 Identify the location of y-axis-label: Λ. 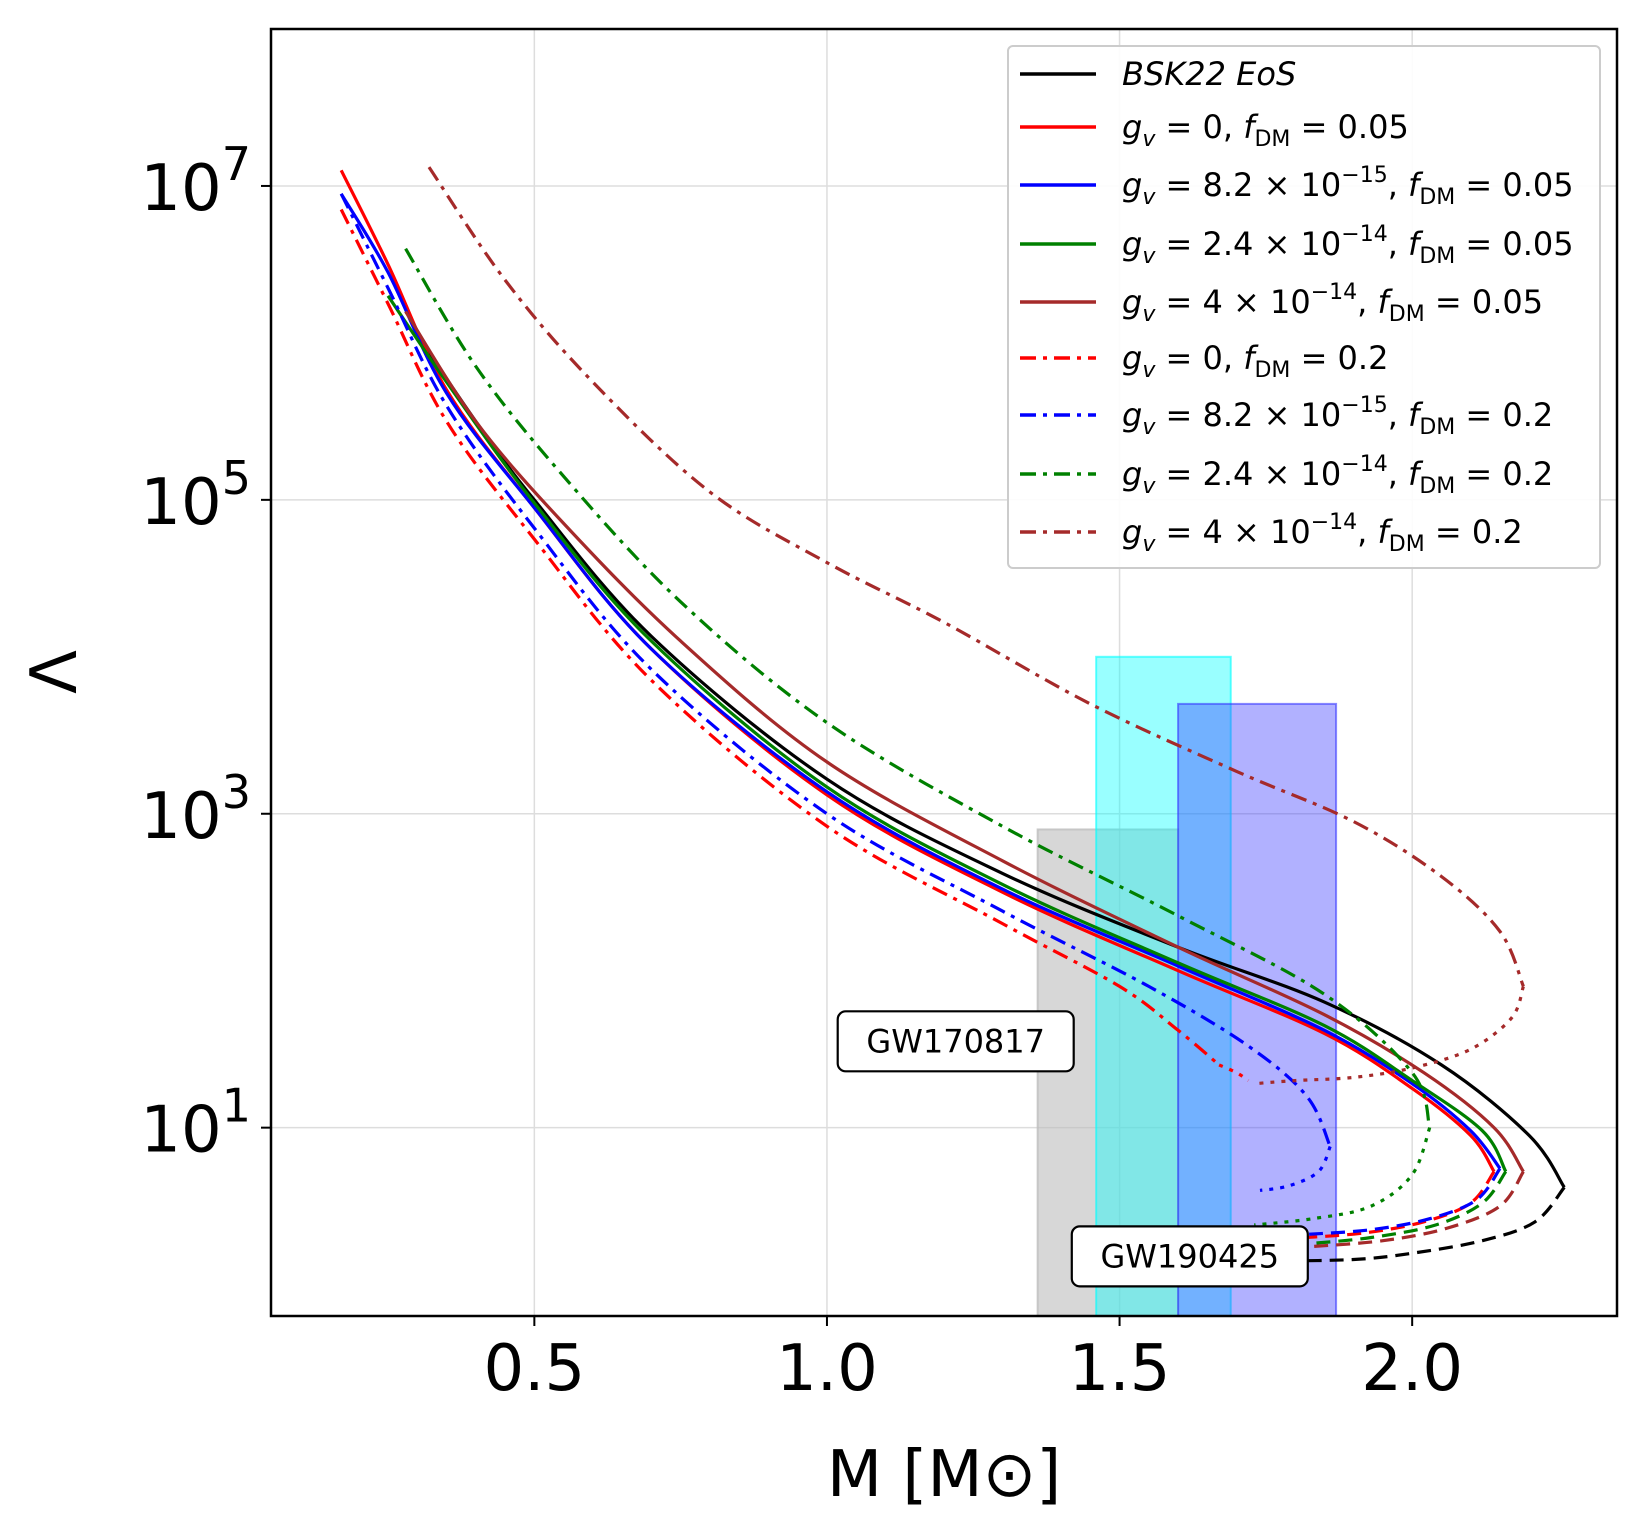
(55, 672).